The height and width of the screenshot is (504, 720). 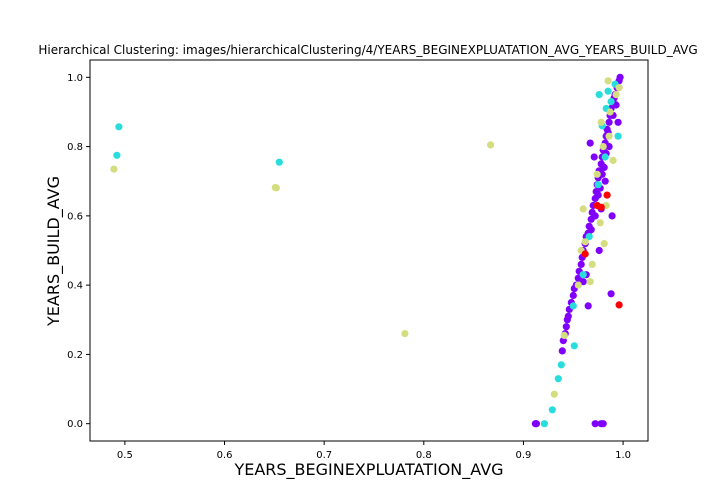 What do you see at coordinates (125, 455) in the screenshot?
I see `x-tick-label: 0.5` at bounding box center [125, 455].